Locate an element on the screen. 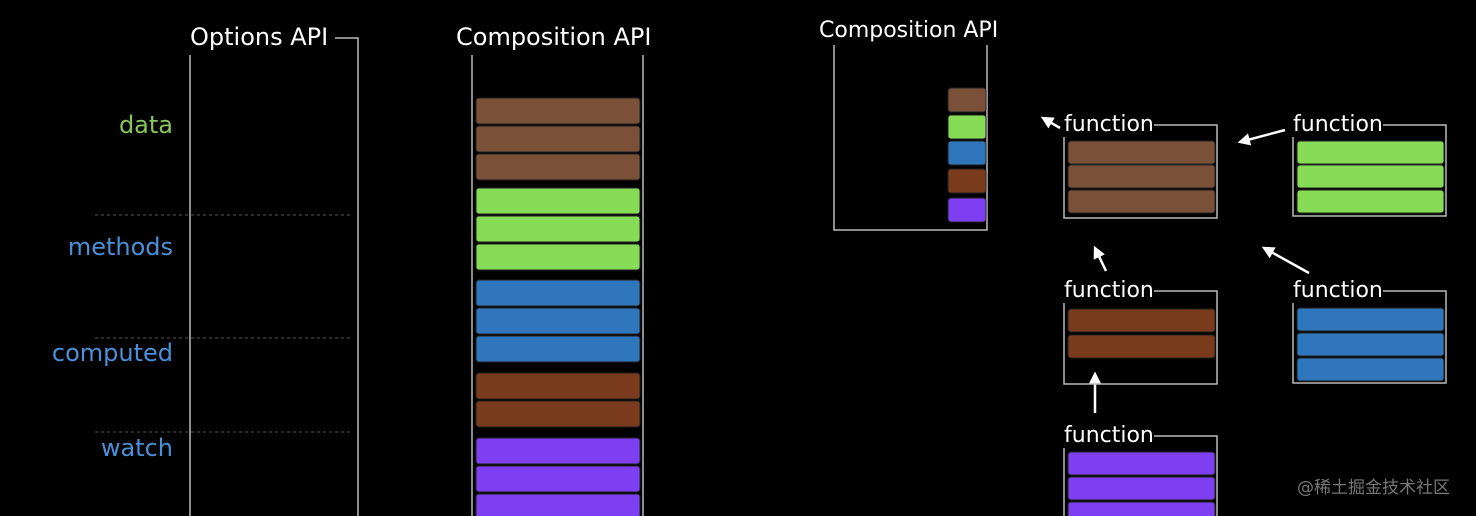 This screenshot has height=516, width=1476. option-label: computed is located at coordinates (112, 353).